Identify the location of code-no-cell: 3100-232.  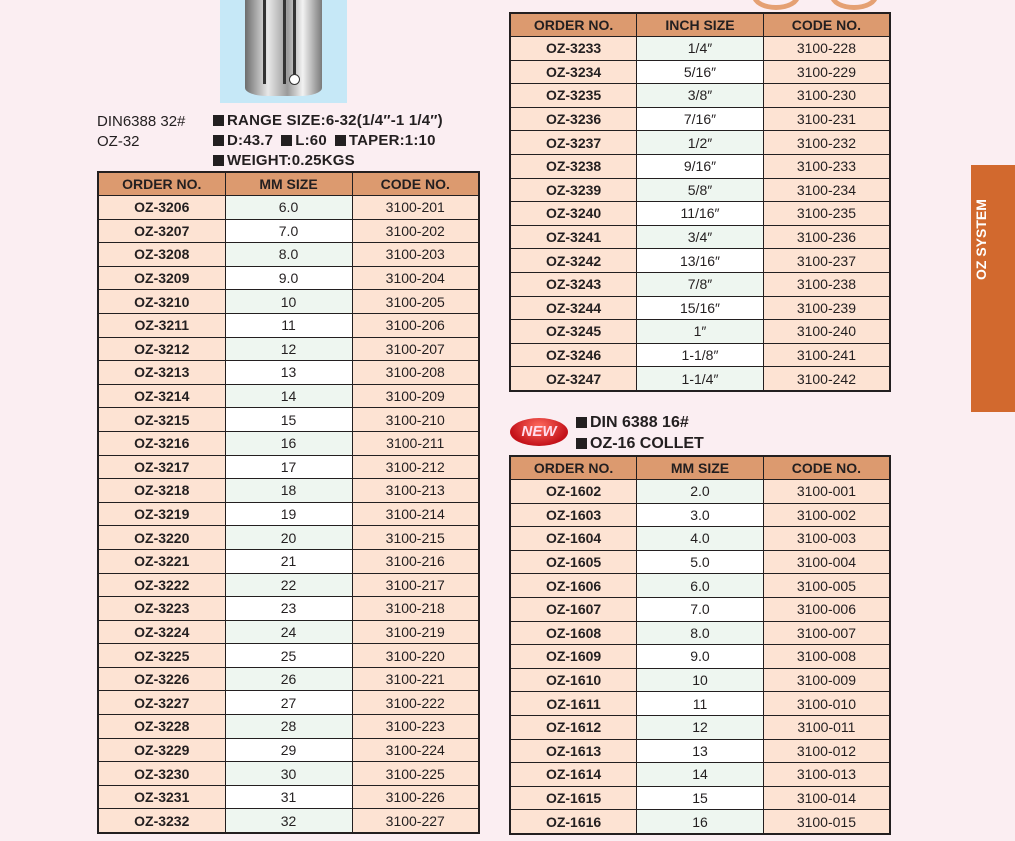
(826, 142).